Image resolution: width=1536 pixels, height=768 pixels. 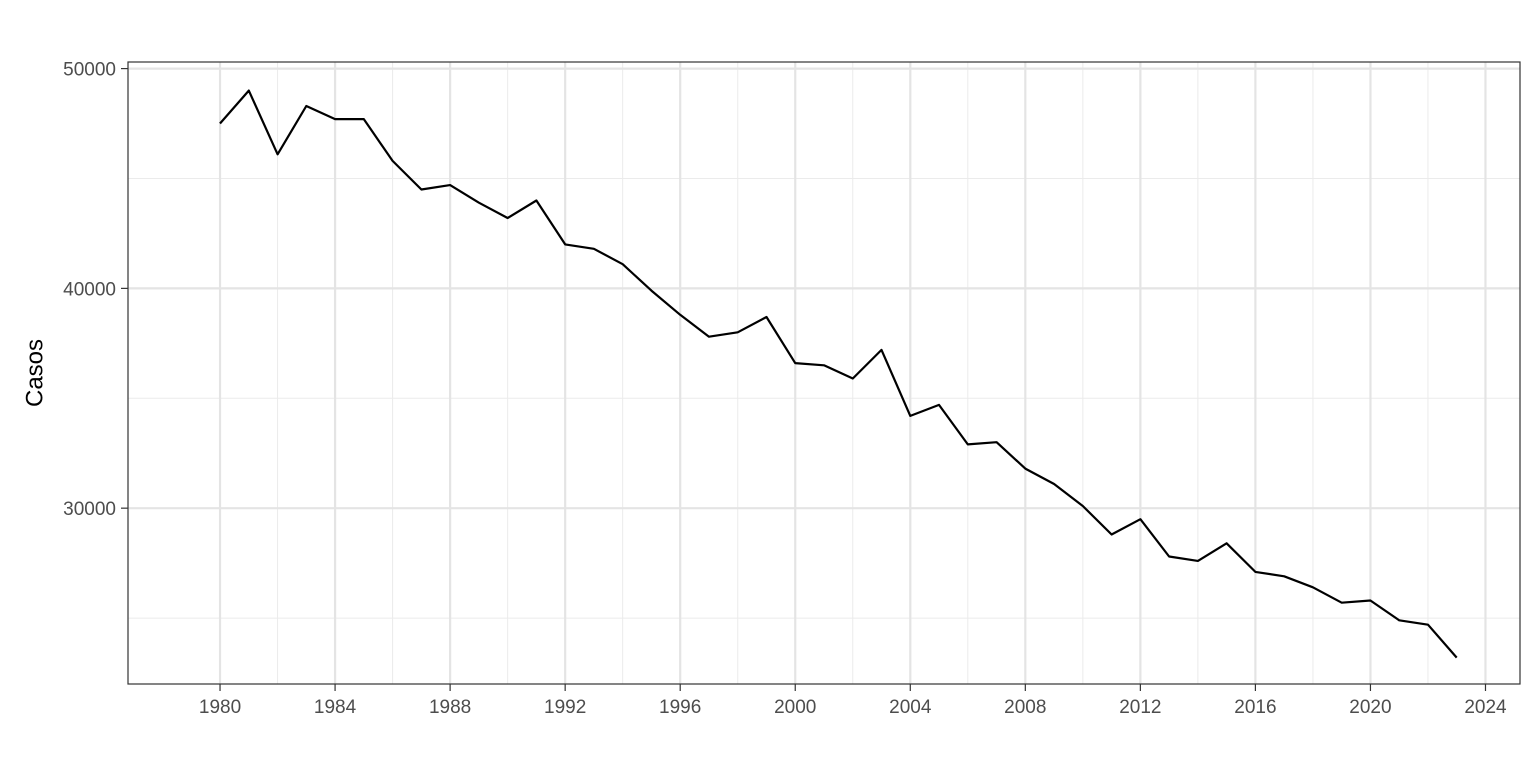 What do you see at coordinates (910, 707) in the screenshot?
I see `x-tick-label: 2004` at bounding box center [910, 707].